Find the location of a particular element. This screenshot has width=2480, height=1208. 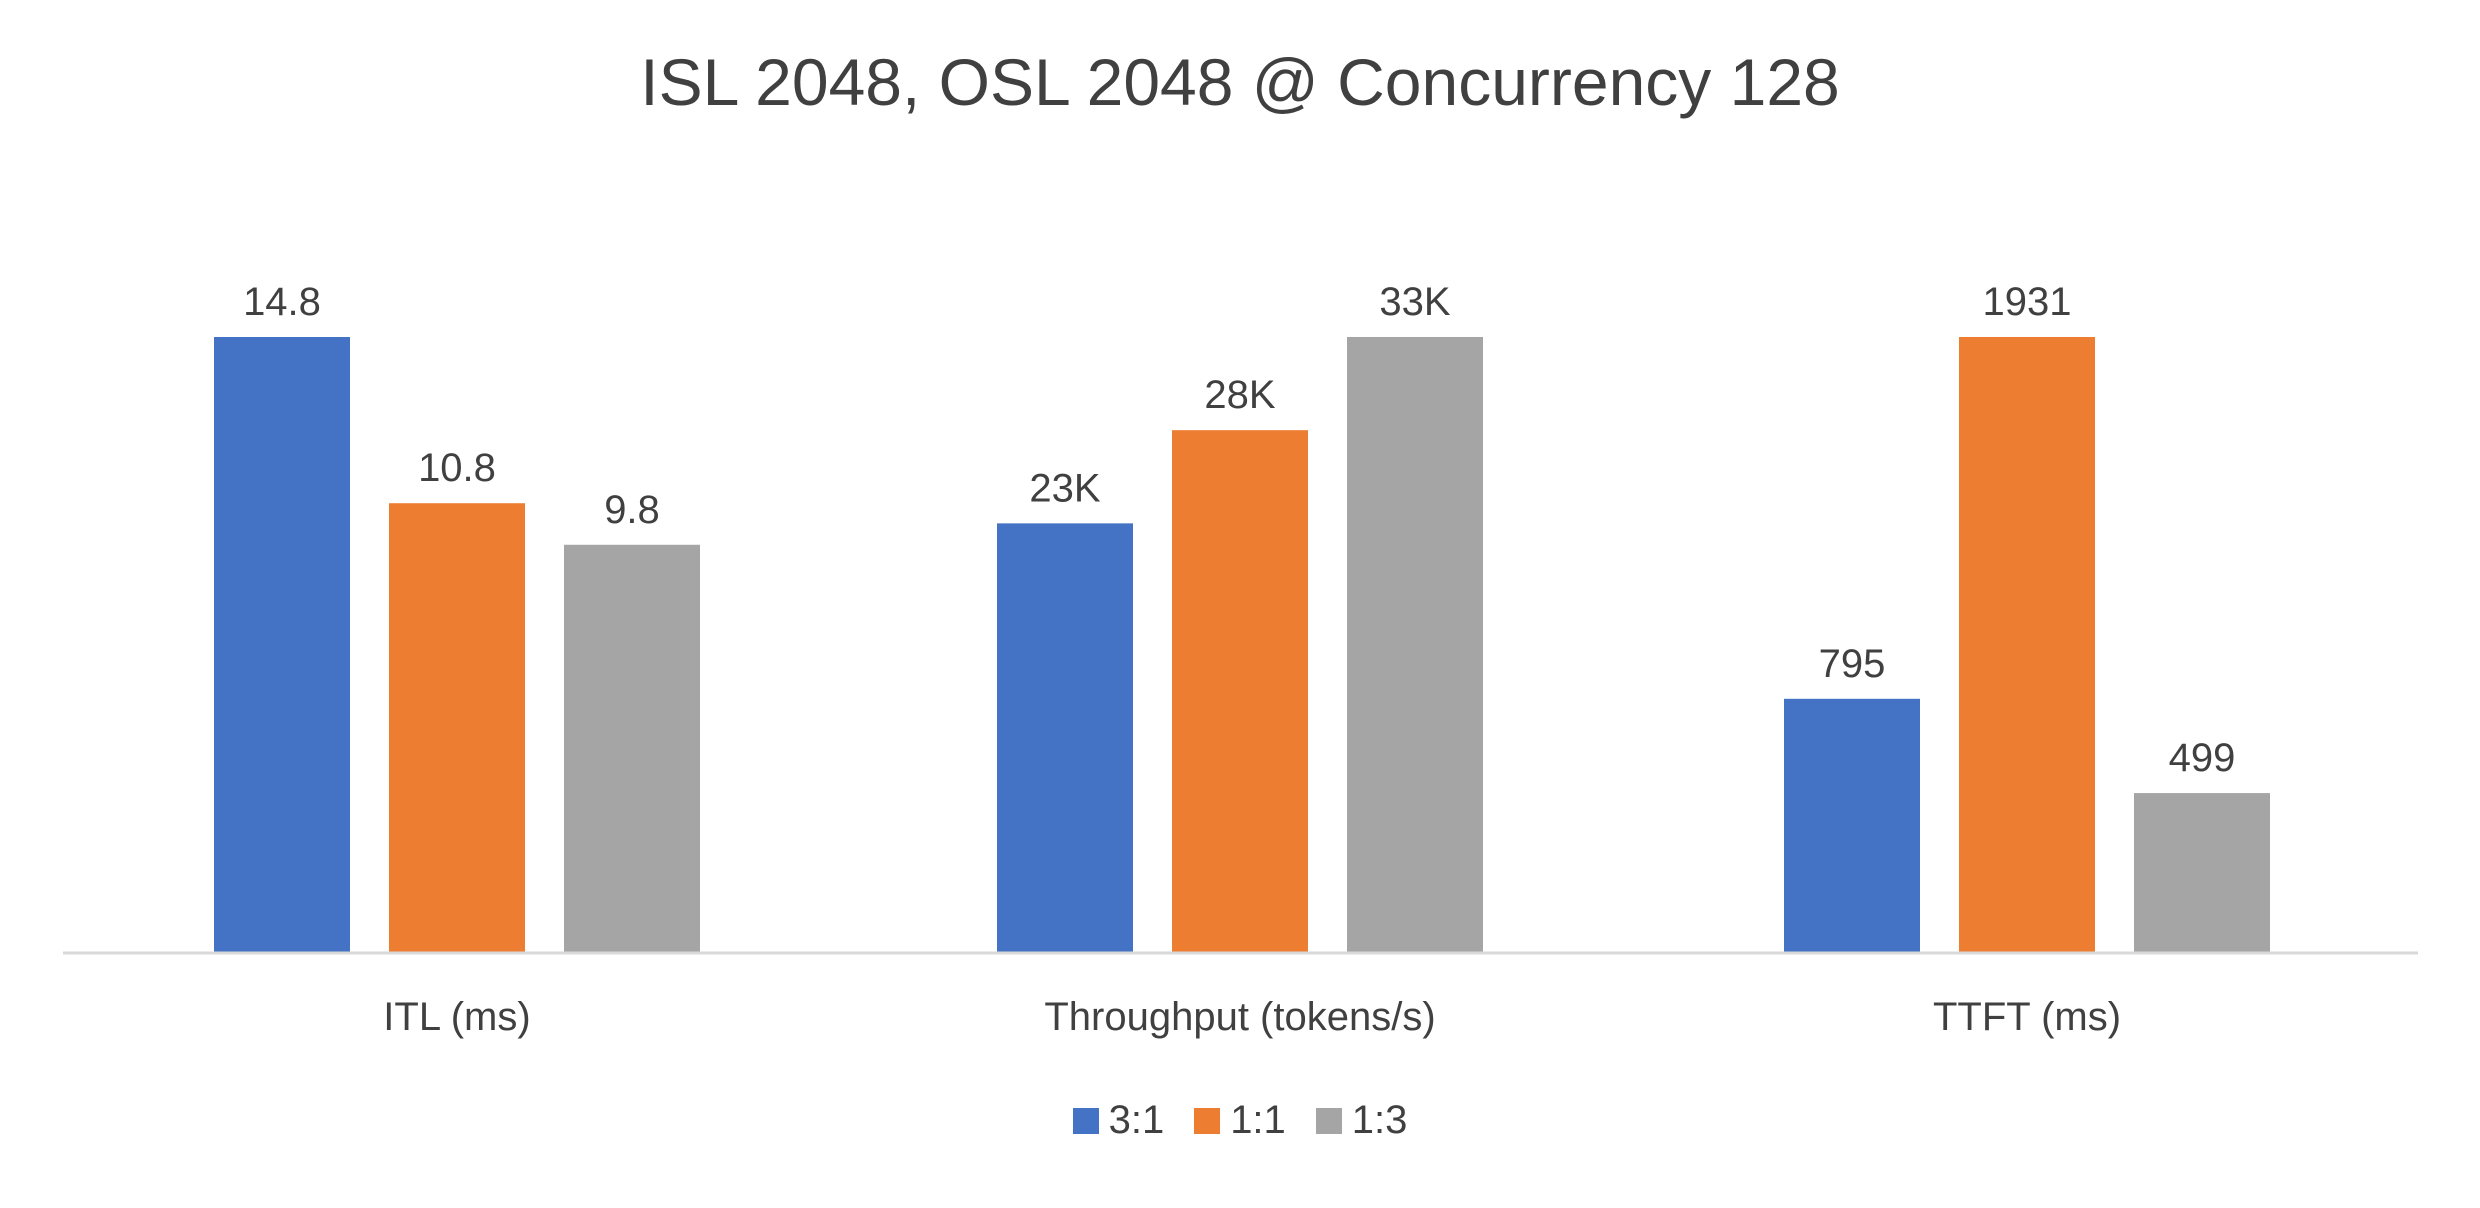

data-label-3-1-cat-1: 23K is located at coordinates (1064, 488).